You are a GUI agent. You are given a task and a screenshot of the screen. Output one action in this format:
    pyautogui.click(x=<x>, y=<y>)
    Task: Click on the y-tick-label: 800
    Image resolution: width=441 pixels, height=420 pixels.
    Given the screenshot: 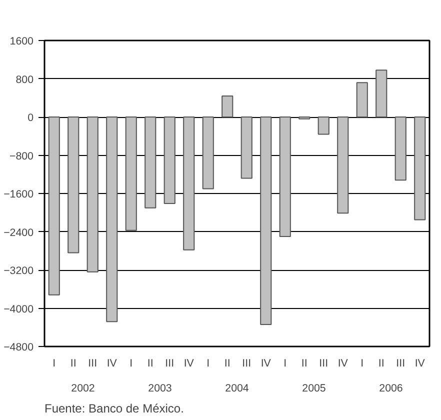 What is the action you would take?
    pyautogui.click(x=25, y=80)
    